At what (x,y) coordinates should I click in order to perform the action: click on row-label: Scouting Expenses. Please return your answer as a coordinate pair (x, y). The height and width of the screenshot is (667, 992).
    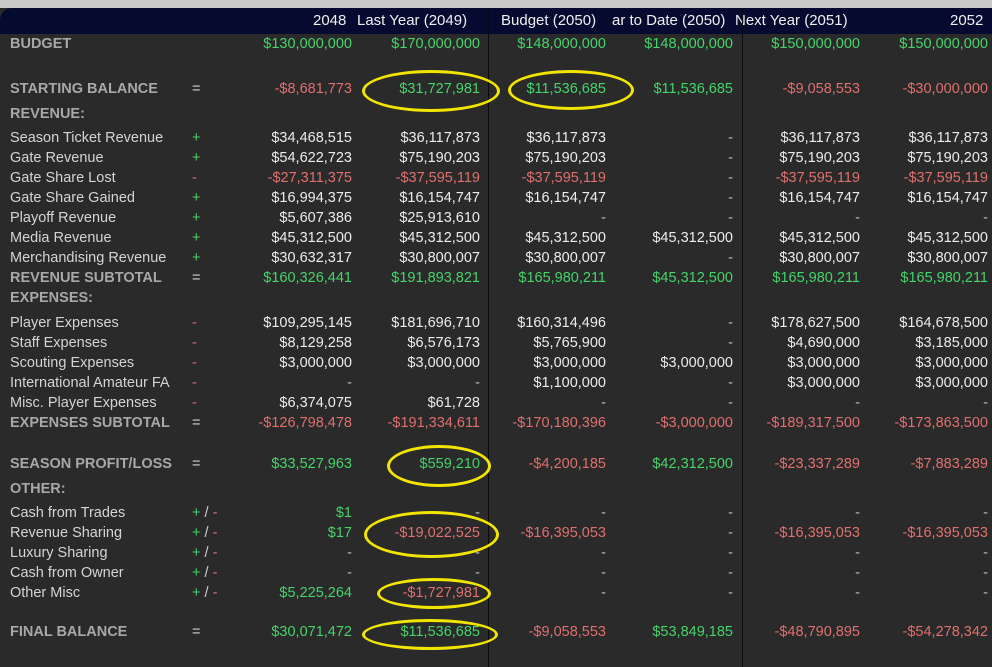
    Looking at the image, I should click on (72, 363).